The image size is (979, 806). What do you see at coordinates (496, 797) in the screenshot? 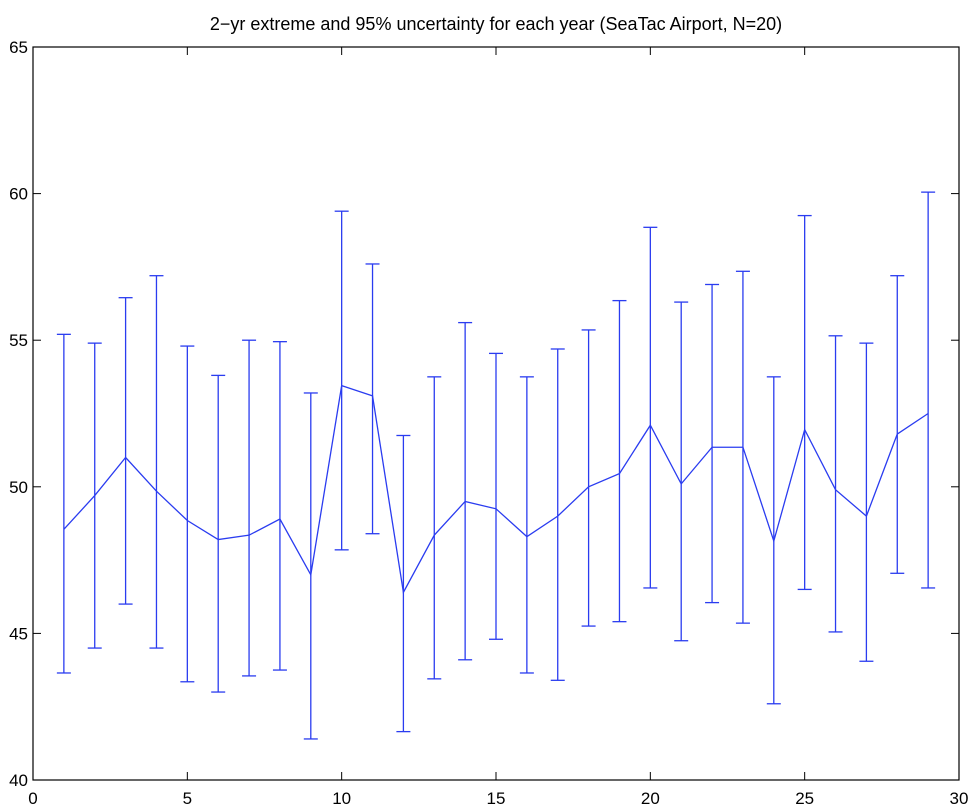
I see `x-tick-label: 15` at bounding box center [496, 797].